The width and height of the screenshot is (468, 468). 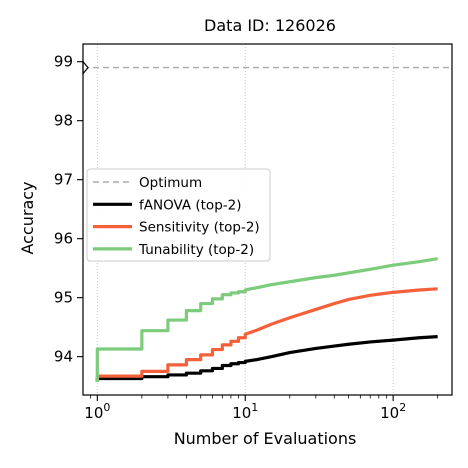 I want to click on x-tick-label-2: 10², so click(x=393, y=411).